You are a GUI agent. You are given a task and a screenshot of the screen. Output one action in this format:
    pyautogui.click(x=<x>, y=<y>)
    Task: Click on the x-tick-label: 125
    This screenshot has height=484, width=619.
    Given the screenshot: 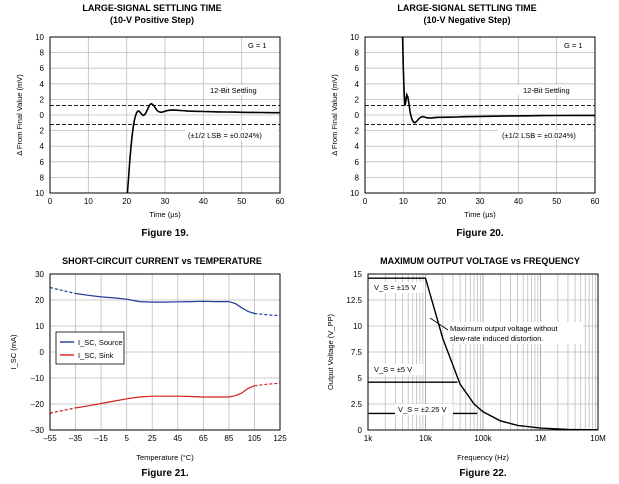 What is the action you would take?
    pyautogui.click(x=280, y=438)
    